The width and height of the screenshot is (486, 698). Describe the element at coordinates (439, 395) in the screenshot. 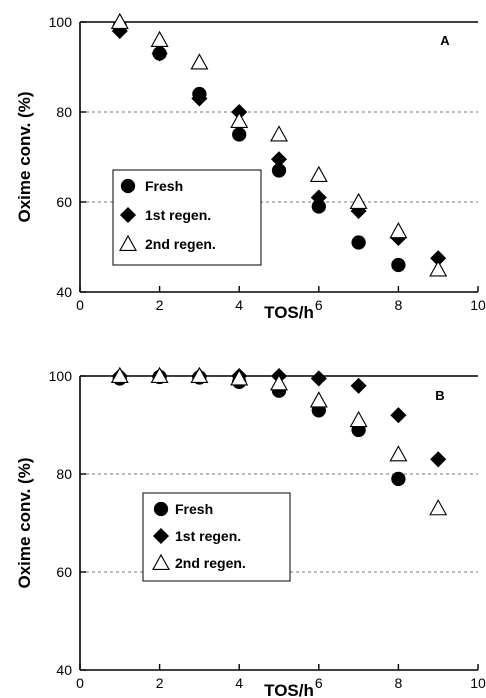

I see `panel-label: B` at that location.